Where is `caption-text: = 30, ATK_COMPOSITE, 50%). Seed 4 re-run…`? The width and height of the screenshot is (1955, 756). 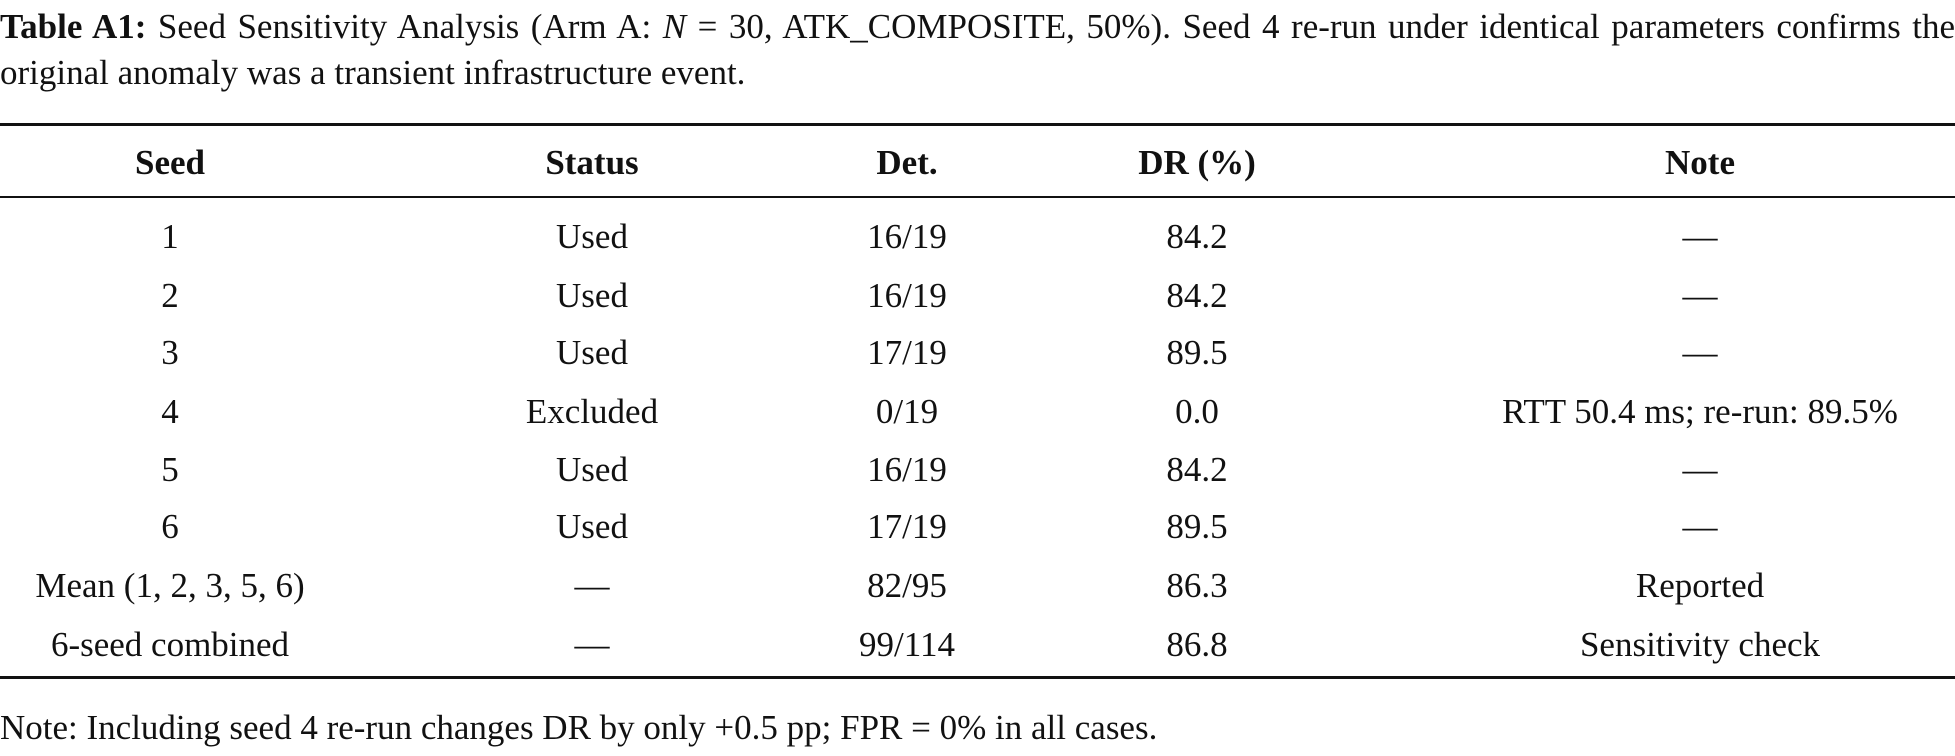
caption-text: = 30, ATK_COMPOSITE, 50%). Seed 4 re-run… is located at coordinates (977, 49).